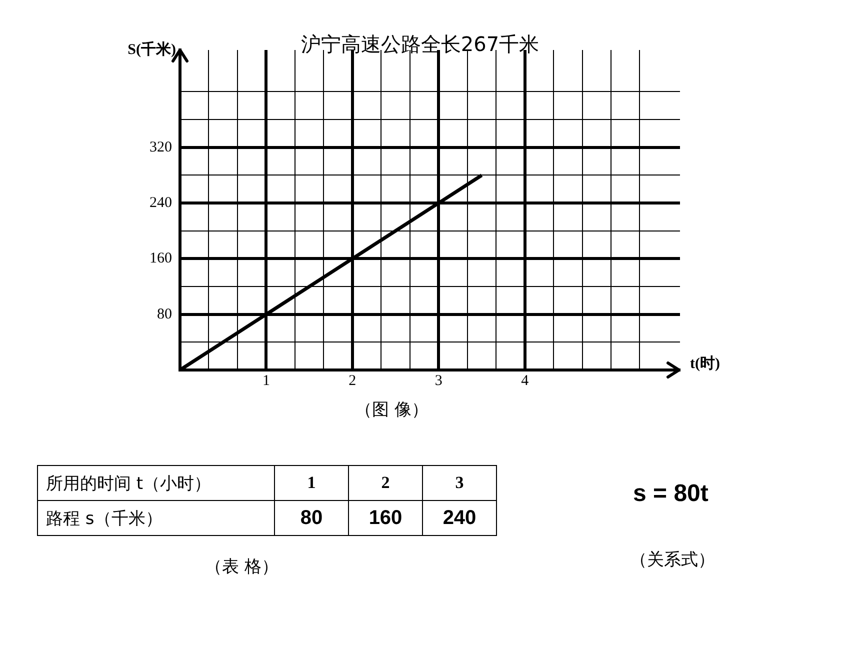 Image resolution: width=860 pixels, height=645 pixels. What do you see at coordinates (156, 518) in the screenshot?
I see `text: 路程 s（千米）` at bounding box center [156, 518].